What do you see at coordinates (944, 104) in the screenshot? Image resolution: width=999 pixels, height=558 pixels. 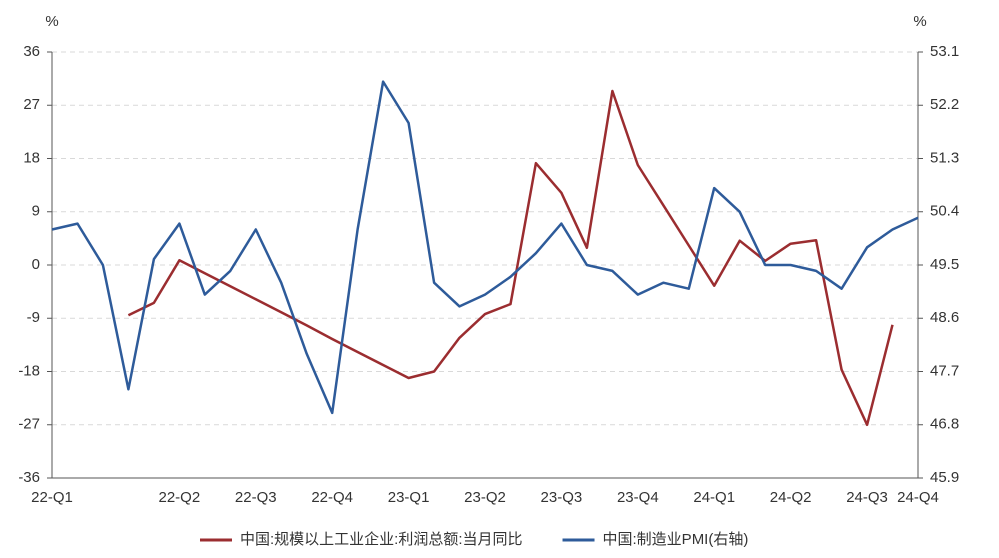 I see `y2-tick-label: 52.2` at bounding box center [944, 104].